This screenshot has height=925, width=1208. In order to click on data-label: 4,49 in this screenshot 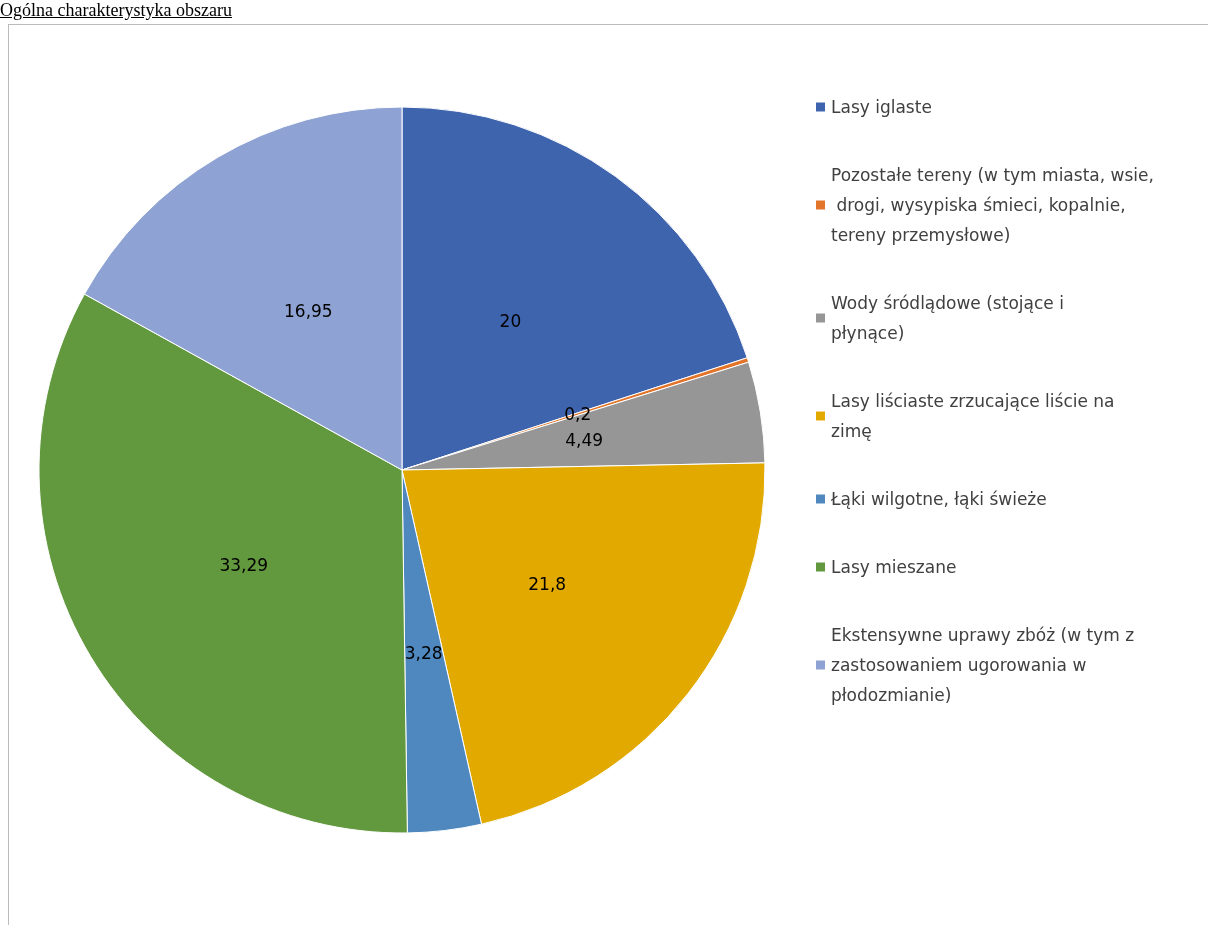, I will do `click(584, 440)`.